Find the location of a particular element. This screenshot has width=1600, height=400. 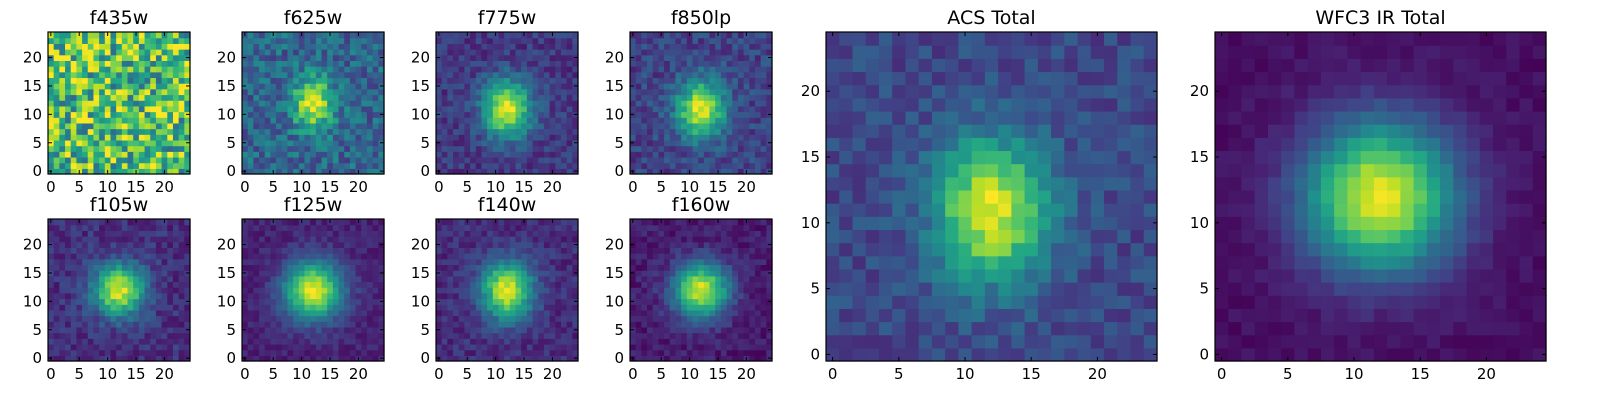

x-tick-label: 0 is located at coordinates (245, 374).